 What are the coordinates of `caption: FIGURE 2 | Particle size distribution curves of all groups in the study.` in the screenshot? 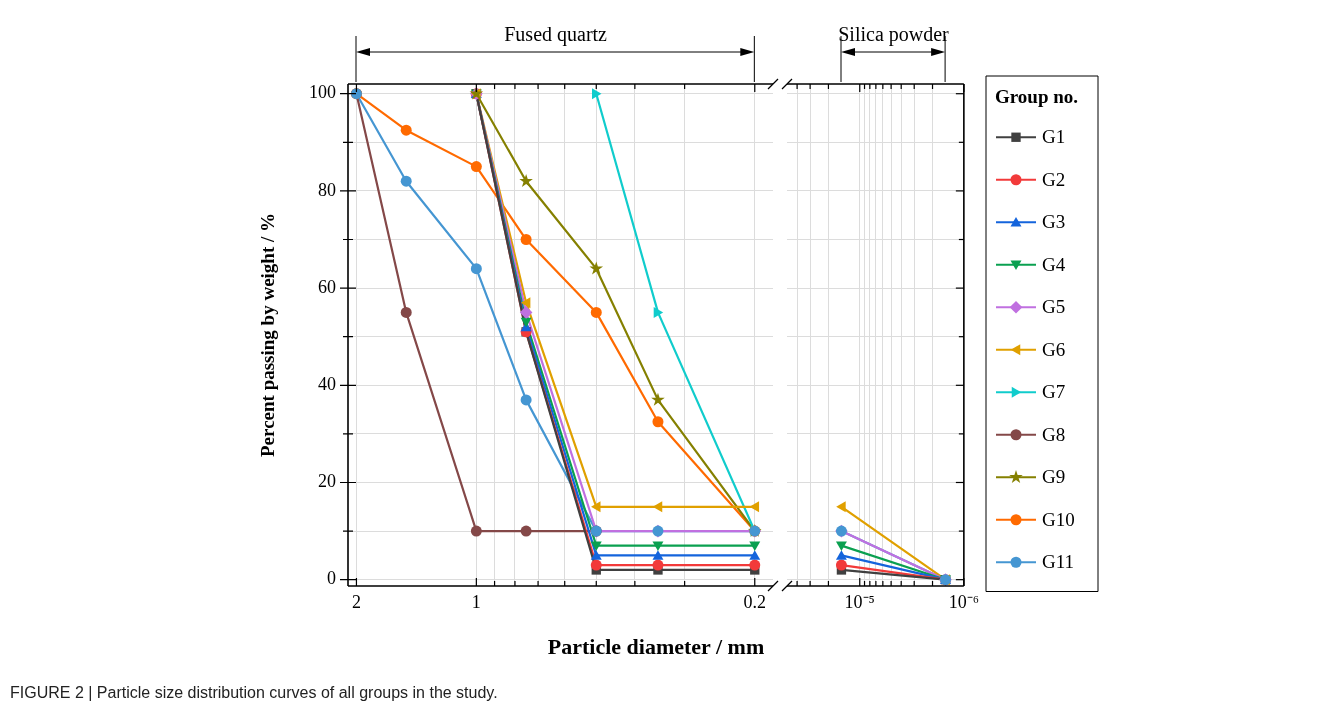 It's located at (254, 693).